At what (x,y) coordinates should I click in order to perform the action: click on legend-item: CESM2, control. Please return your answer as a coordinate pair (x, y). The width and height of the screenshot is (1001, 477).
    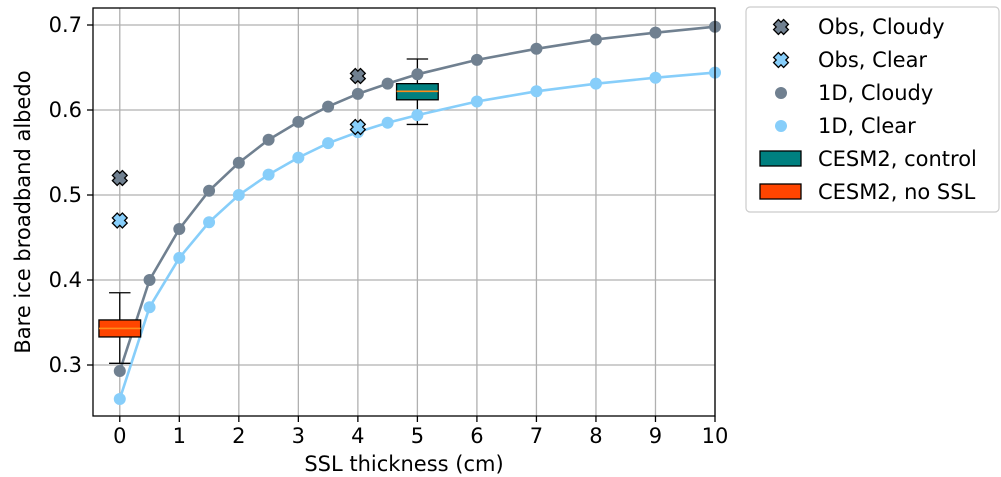
    Looking at the image, I should click on (868, 159).